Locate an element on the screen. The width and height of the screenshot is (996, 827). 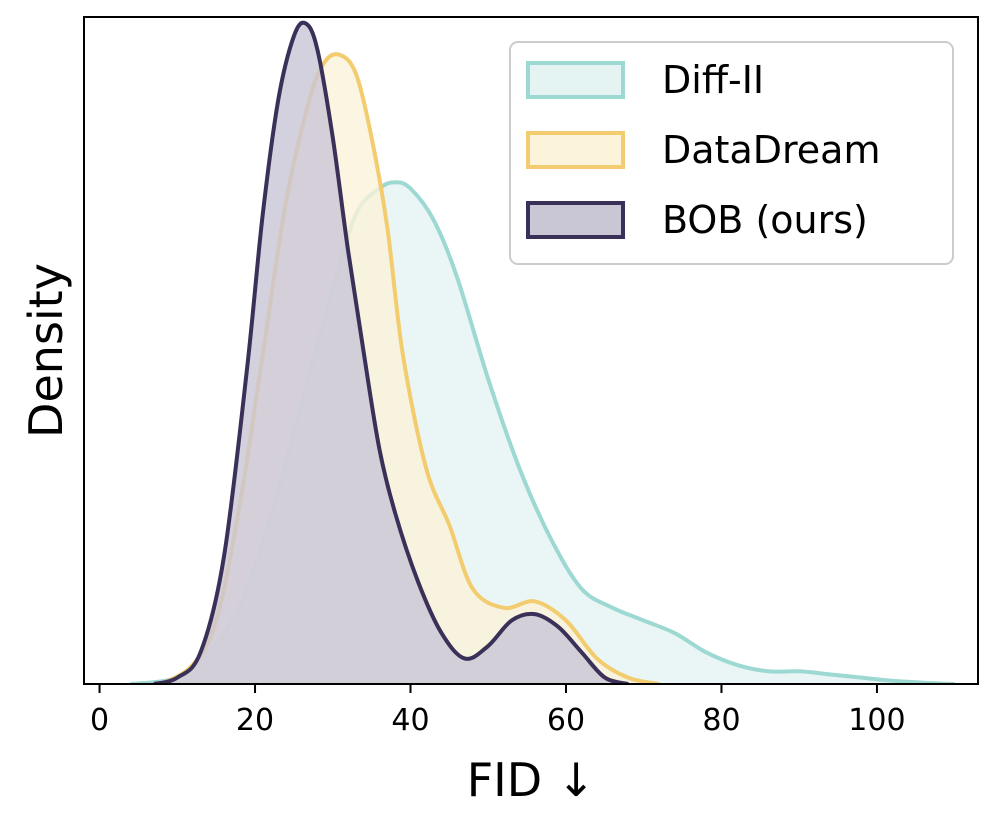
legend-swatch-bob-ours is located at coordinates (575, 220).